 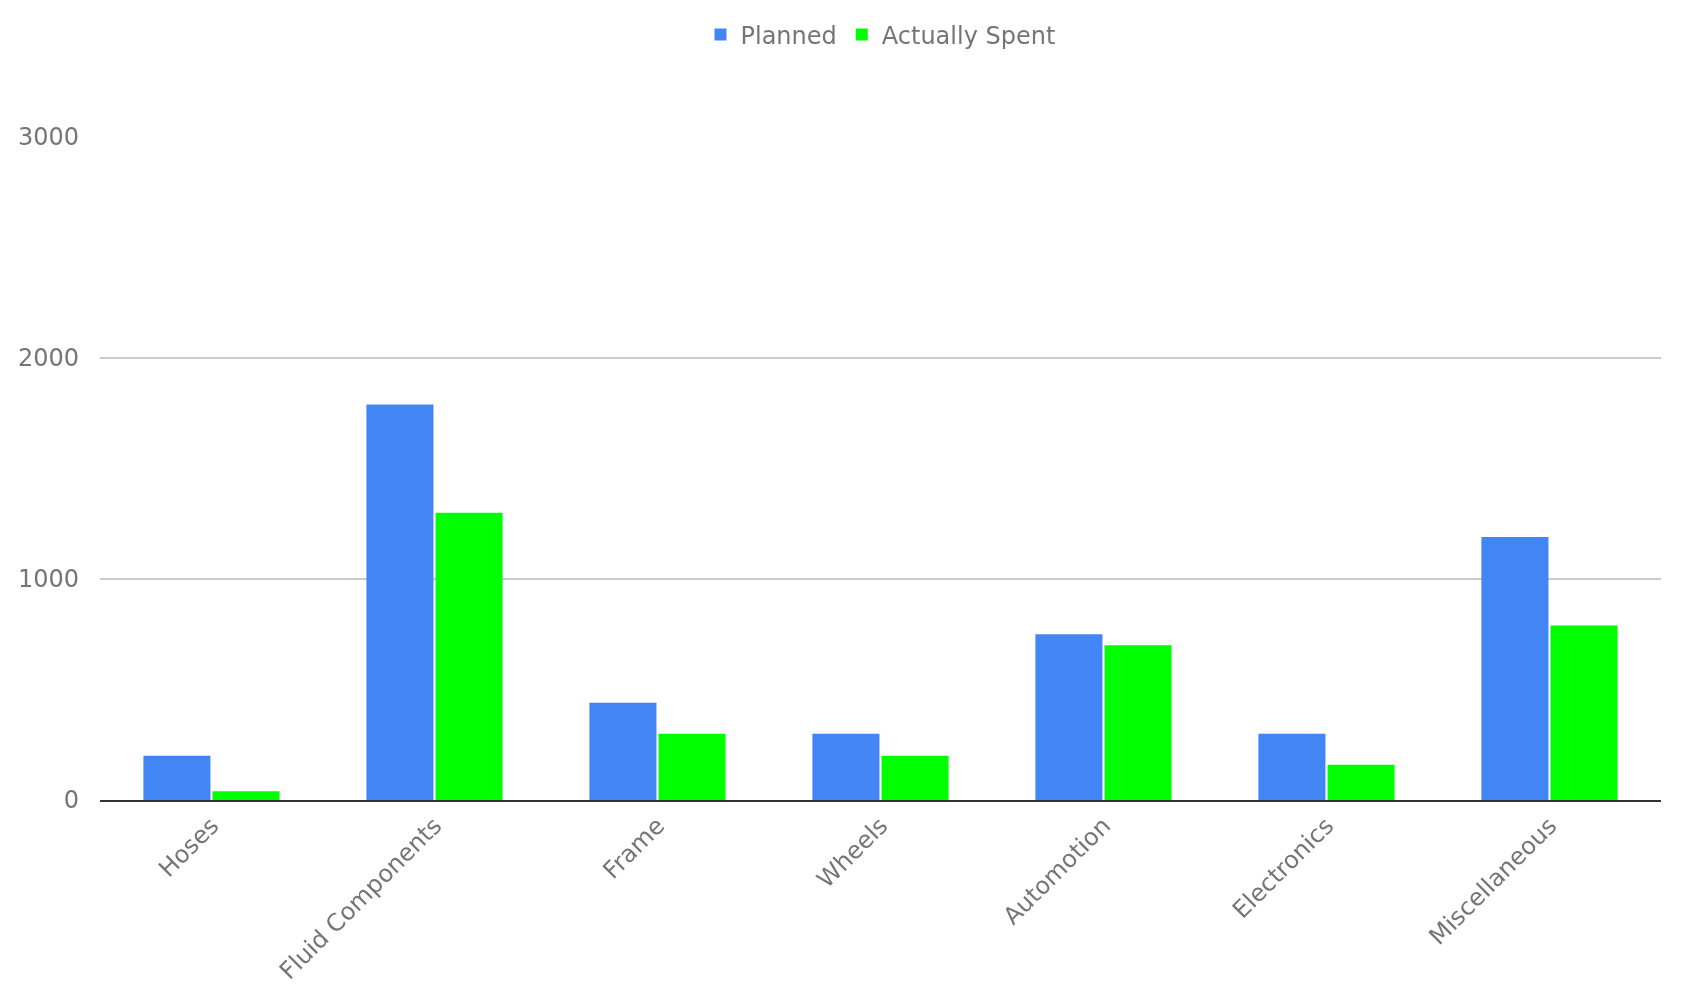 I want to click on y-tick-label: 0, so click(x=71, y=800).